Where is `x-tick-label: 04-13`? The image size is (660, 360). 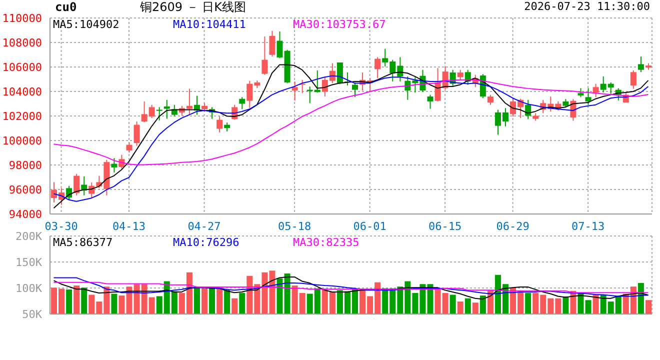
x-tick-label: 04-13 is located at coordinates (129, 226).